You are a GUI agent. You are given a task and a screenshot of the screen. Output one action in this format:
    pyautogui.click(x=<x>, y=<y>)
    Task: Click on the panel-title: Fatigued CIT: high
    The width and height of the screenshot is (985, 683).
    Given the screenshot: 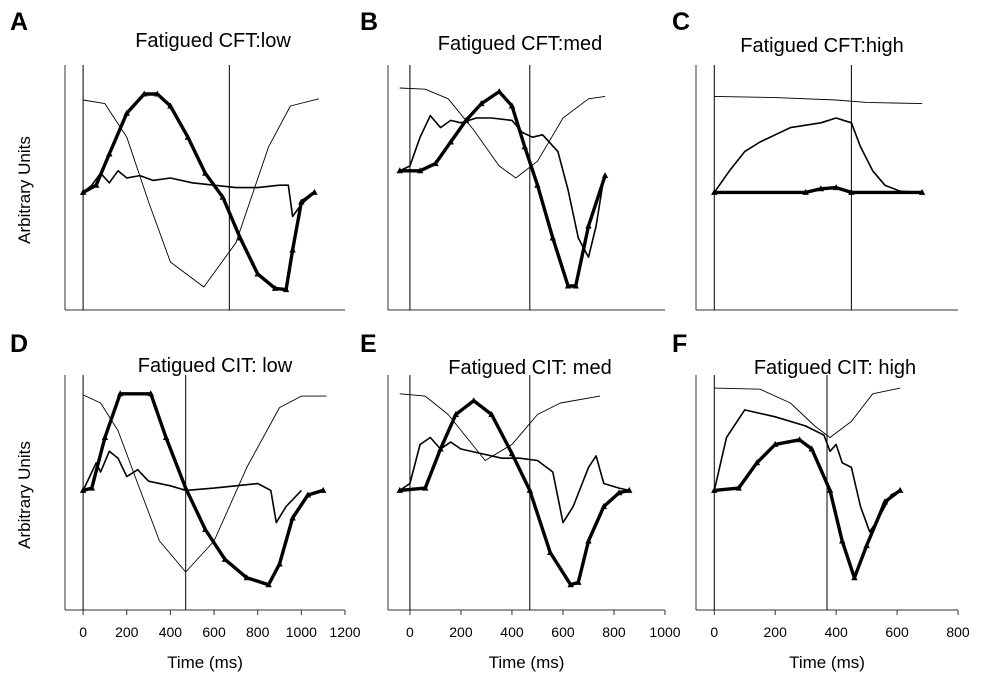 What is the action you would take?
    pyautogui.click(x=835, y=368)
    